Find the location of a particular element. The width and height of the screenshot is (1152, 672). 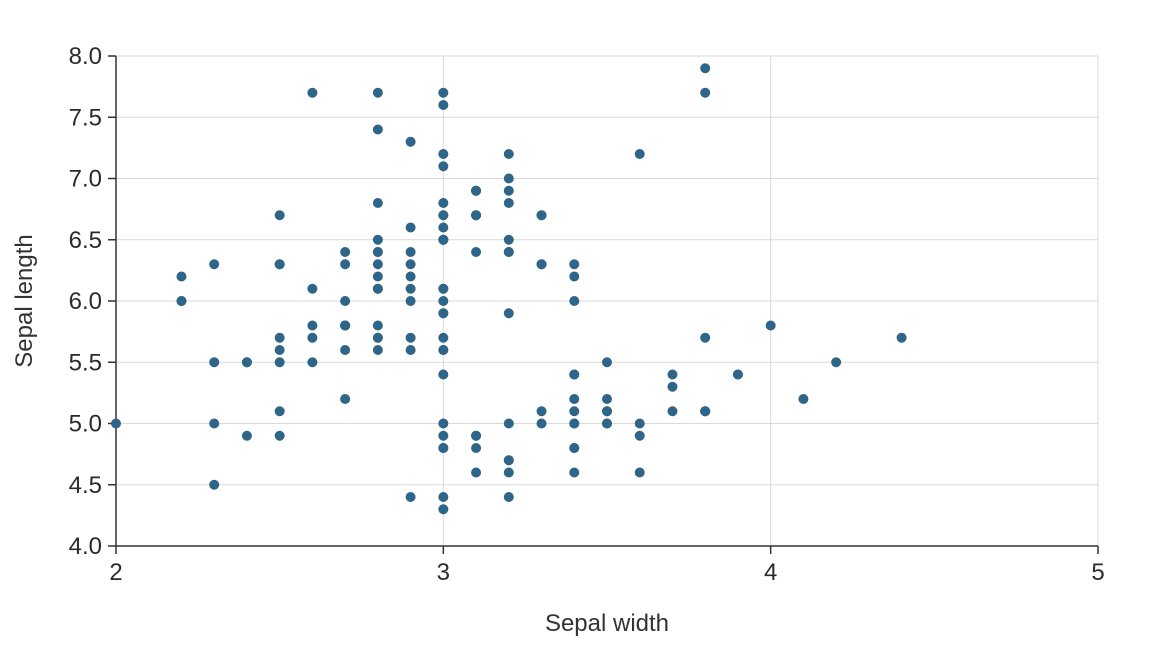

y-tick-label: 8.0 is located at coordinates (85, 56).